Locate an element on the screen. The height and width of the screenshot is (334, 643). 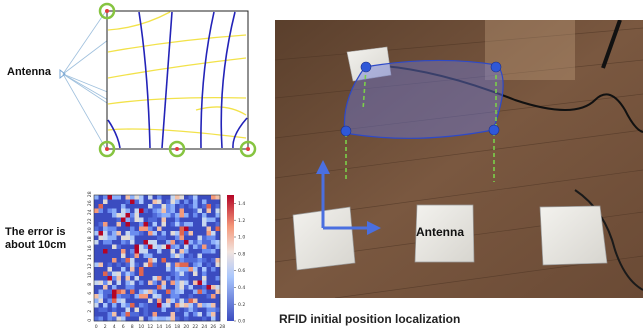
figure-caption: RFID initial position localization is located at coordinates (370, 319).